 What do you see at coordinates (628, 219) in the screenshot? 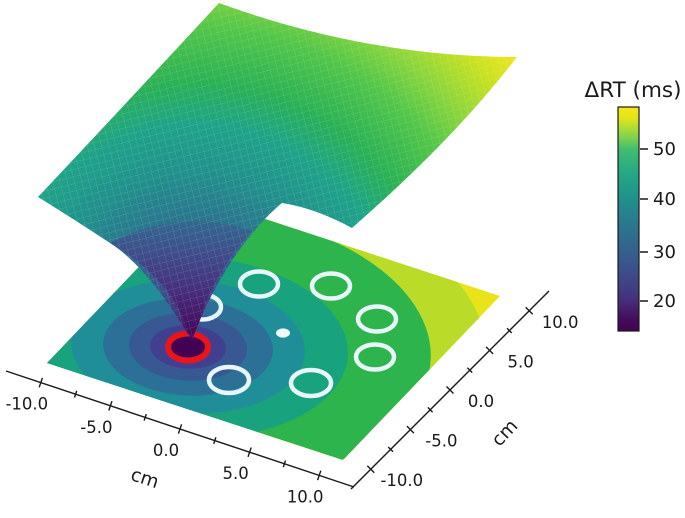
I see `colorbar-gradient` at bounding box center [628, 219].